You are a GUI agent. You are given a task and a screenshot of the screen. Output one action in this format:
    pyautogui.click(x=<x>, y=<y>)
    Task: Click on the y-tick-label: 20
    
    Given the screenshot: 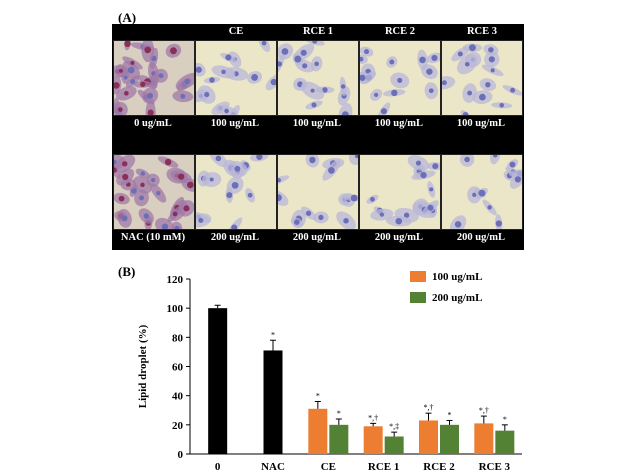 What is the action you would take?
    pyautogui.click(x=178, y=426)
    